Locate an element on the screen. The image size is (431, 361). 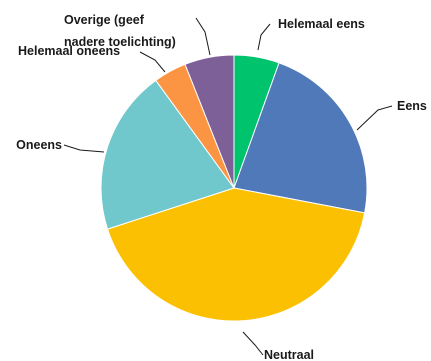
leader-line-overige-geef-nadere-toelichting is located at coordinates (203, 36).